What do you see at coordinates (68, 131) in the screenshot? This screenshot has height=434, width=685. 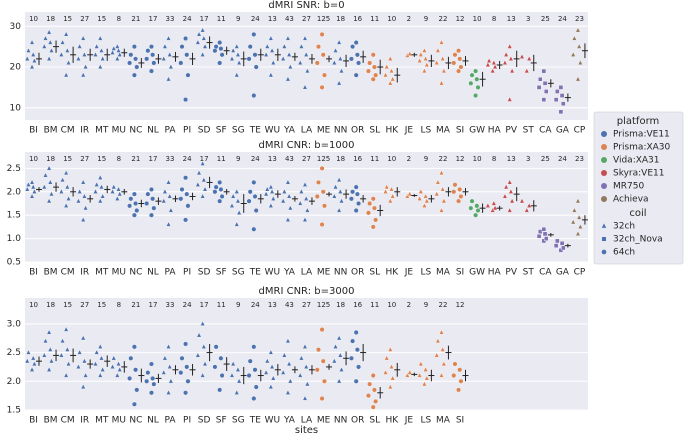 I see `x-tick-label: CM` at bounding box center [68, 131].